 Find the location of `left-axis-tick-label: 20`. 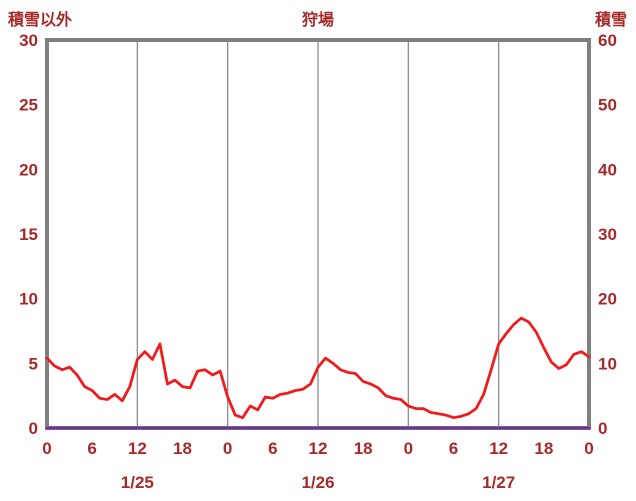

left-axis-tick-label: 20 is located at coordinates (28, 169).